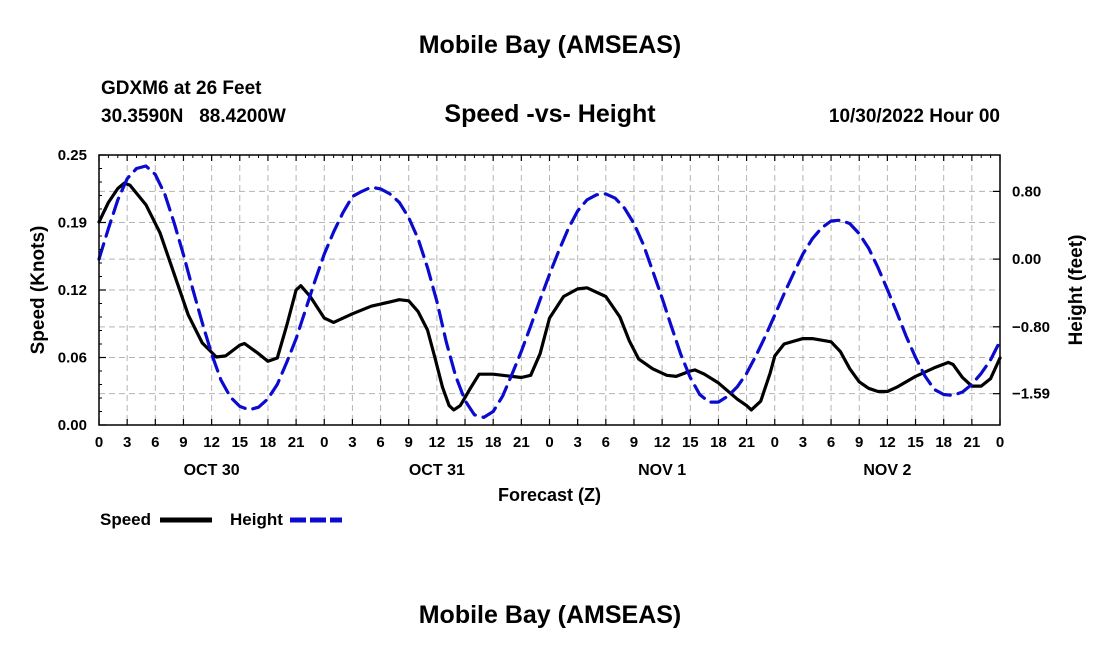 Image resolution: width=1100 pixels, height=650 pixels. Describe the element at coordinates (193, 116) in the screenshot. I see `coordinates-label: 30.3590N 88.4200W` at that location.